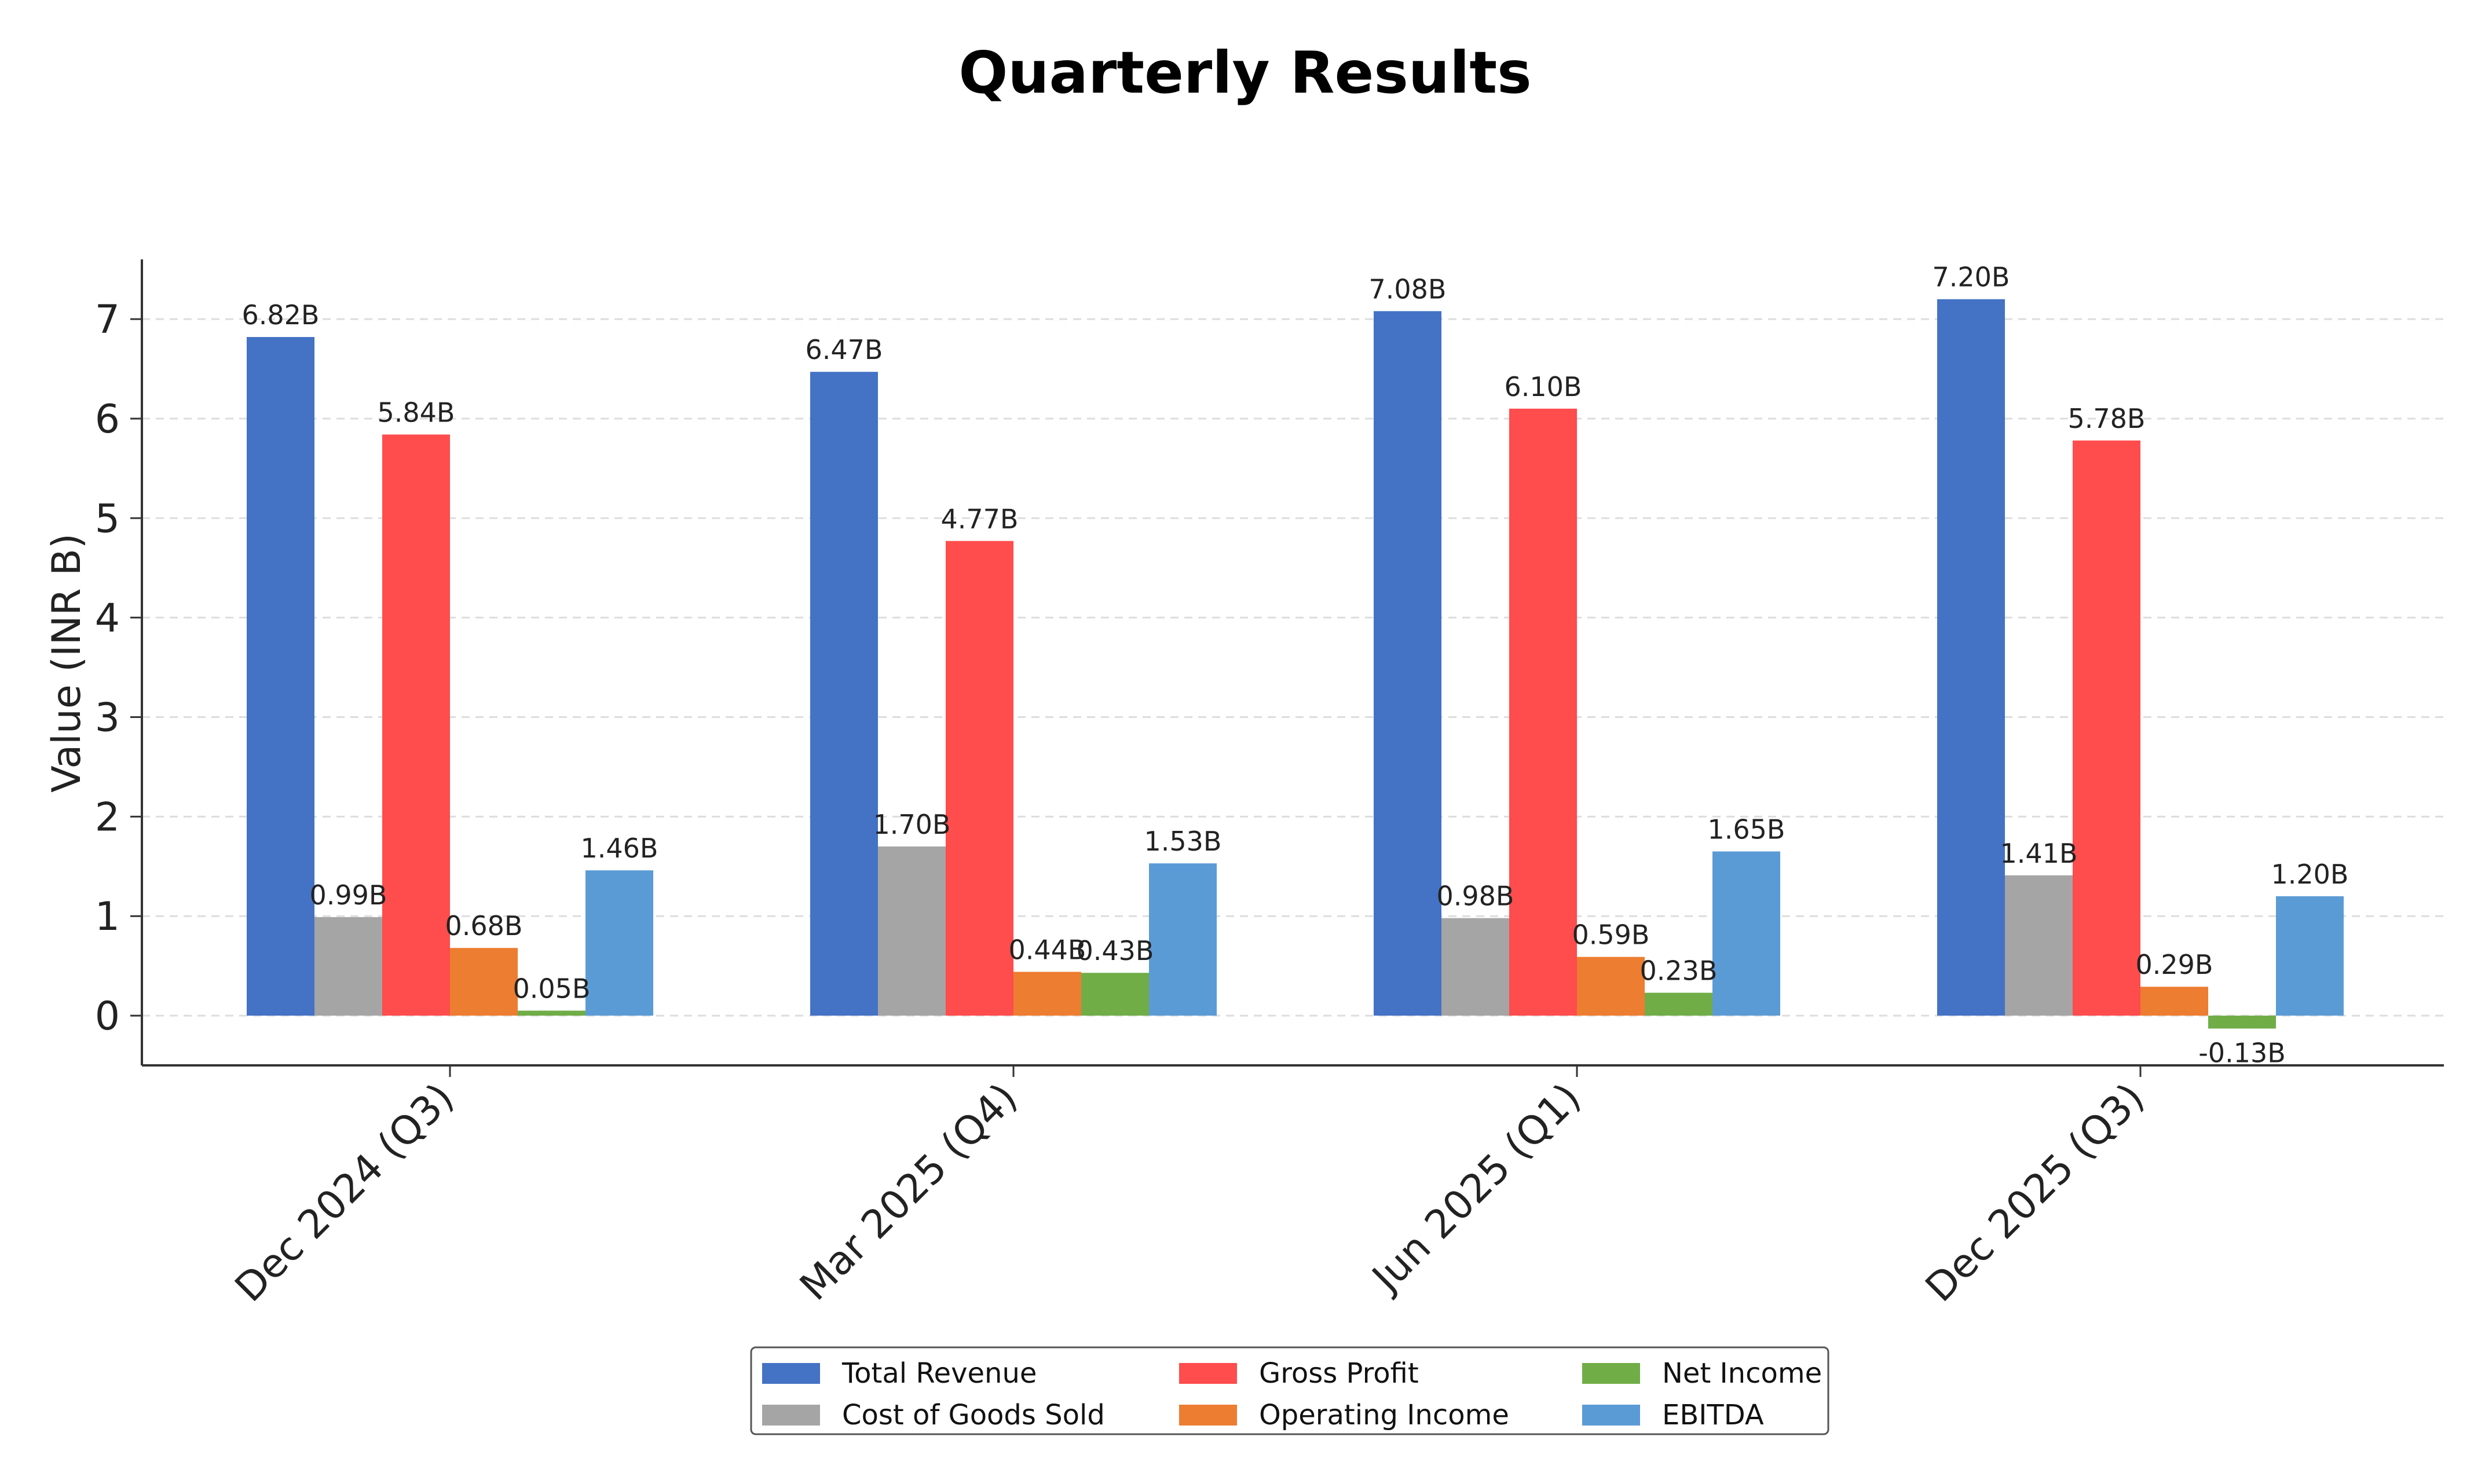  Describe the element at coordinates (552, 988) in the screenshot. I see `data-label-net-income-dec-2024-q3: 0.05B` at that location.